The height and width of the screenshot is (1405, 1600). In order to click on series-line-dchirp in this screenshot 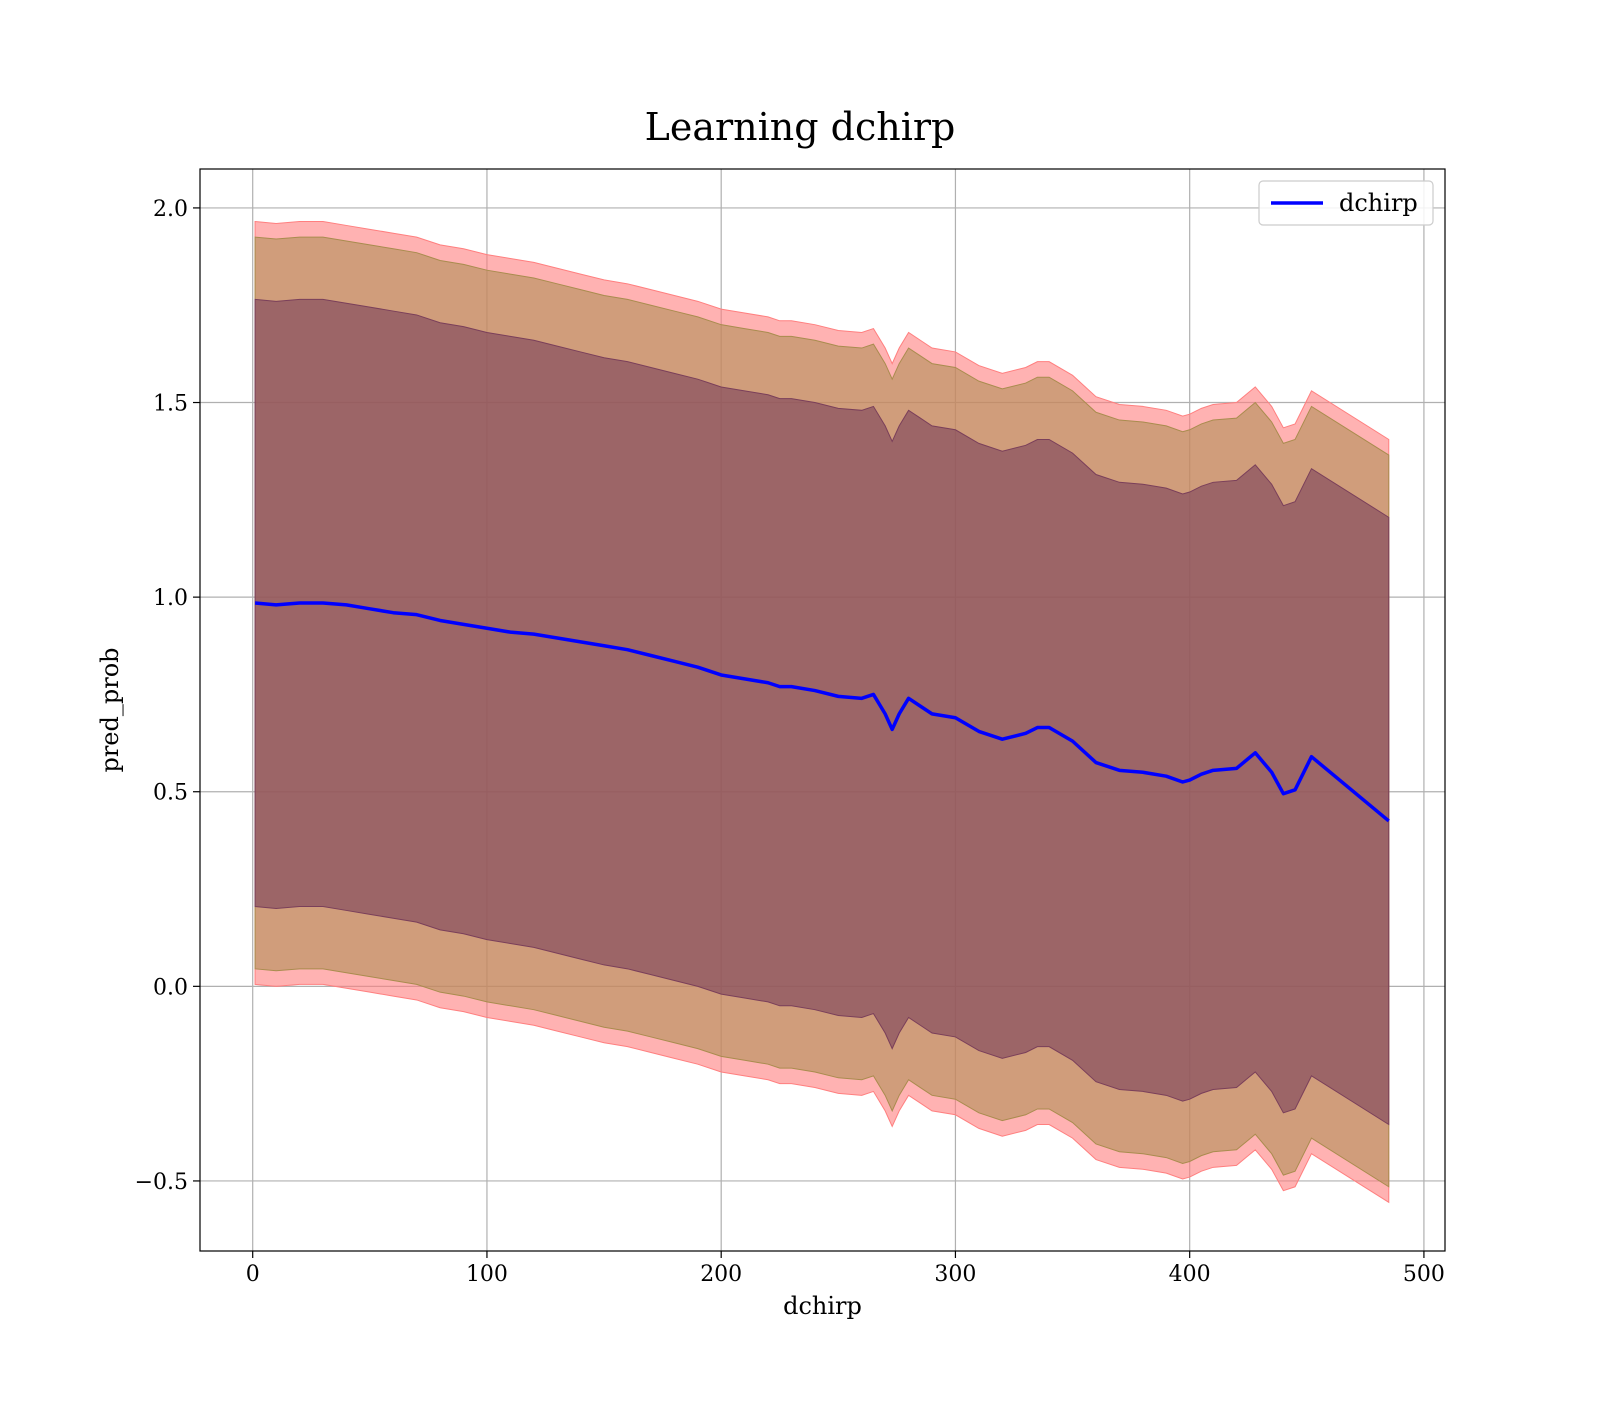, I will do `click(822, 712)`.